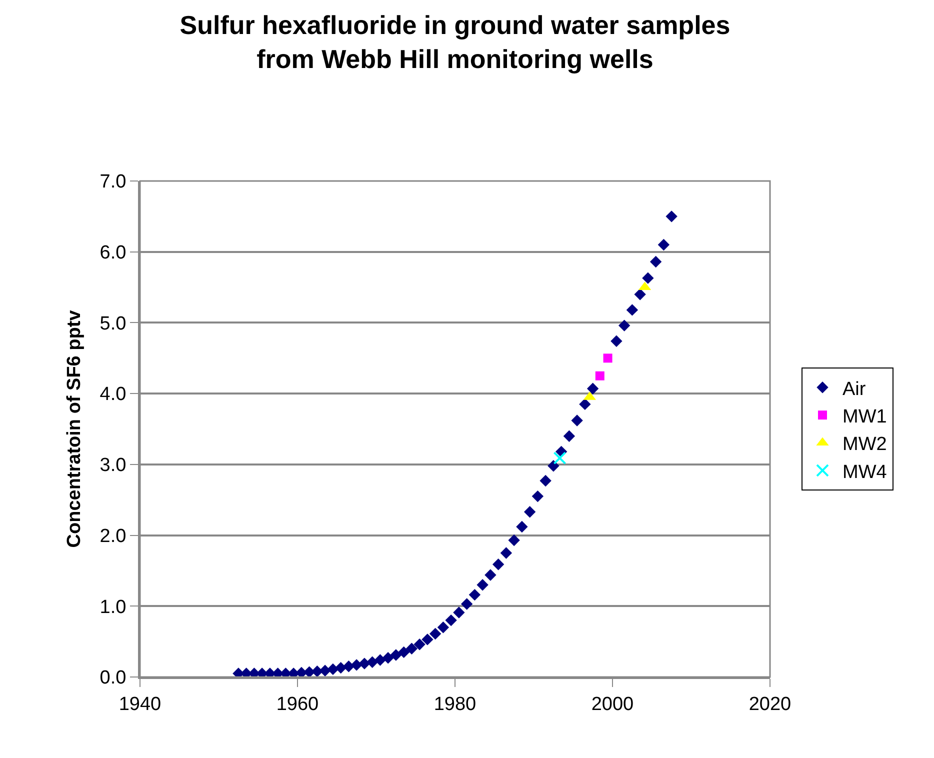 Image resolution: width=934 pixels, height=758 pixels. Describe the element at coordinates (865, 472) in the screenshot. I see `legend-label: MW4` at that location.